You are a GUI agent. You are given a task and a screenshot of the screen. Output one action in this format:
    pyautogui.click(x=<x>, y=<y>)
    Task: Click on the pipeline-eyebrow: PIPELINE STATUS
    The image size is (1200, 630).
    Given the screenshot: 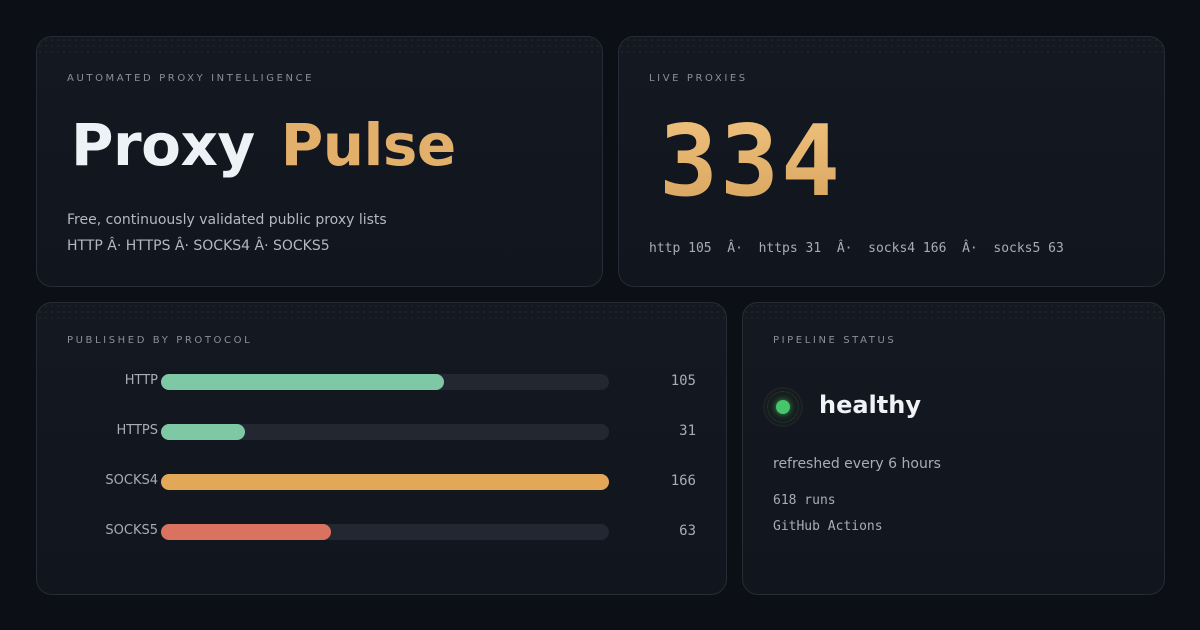 What is the action you would take?
    pyautogui.click(x=835, y=340)
    